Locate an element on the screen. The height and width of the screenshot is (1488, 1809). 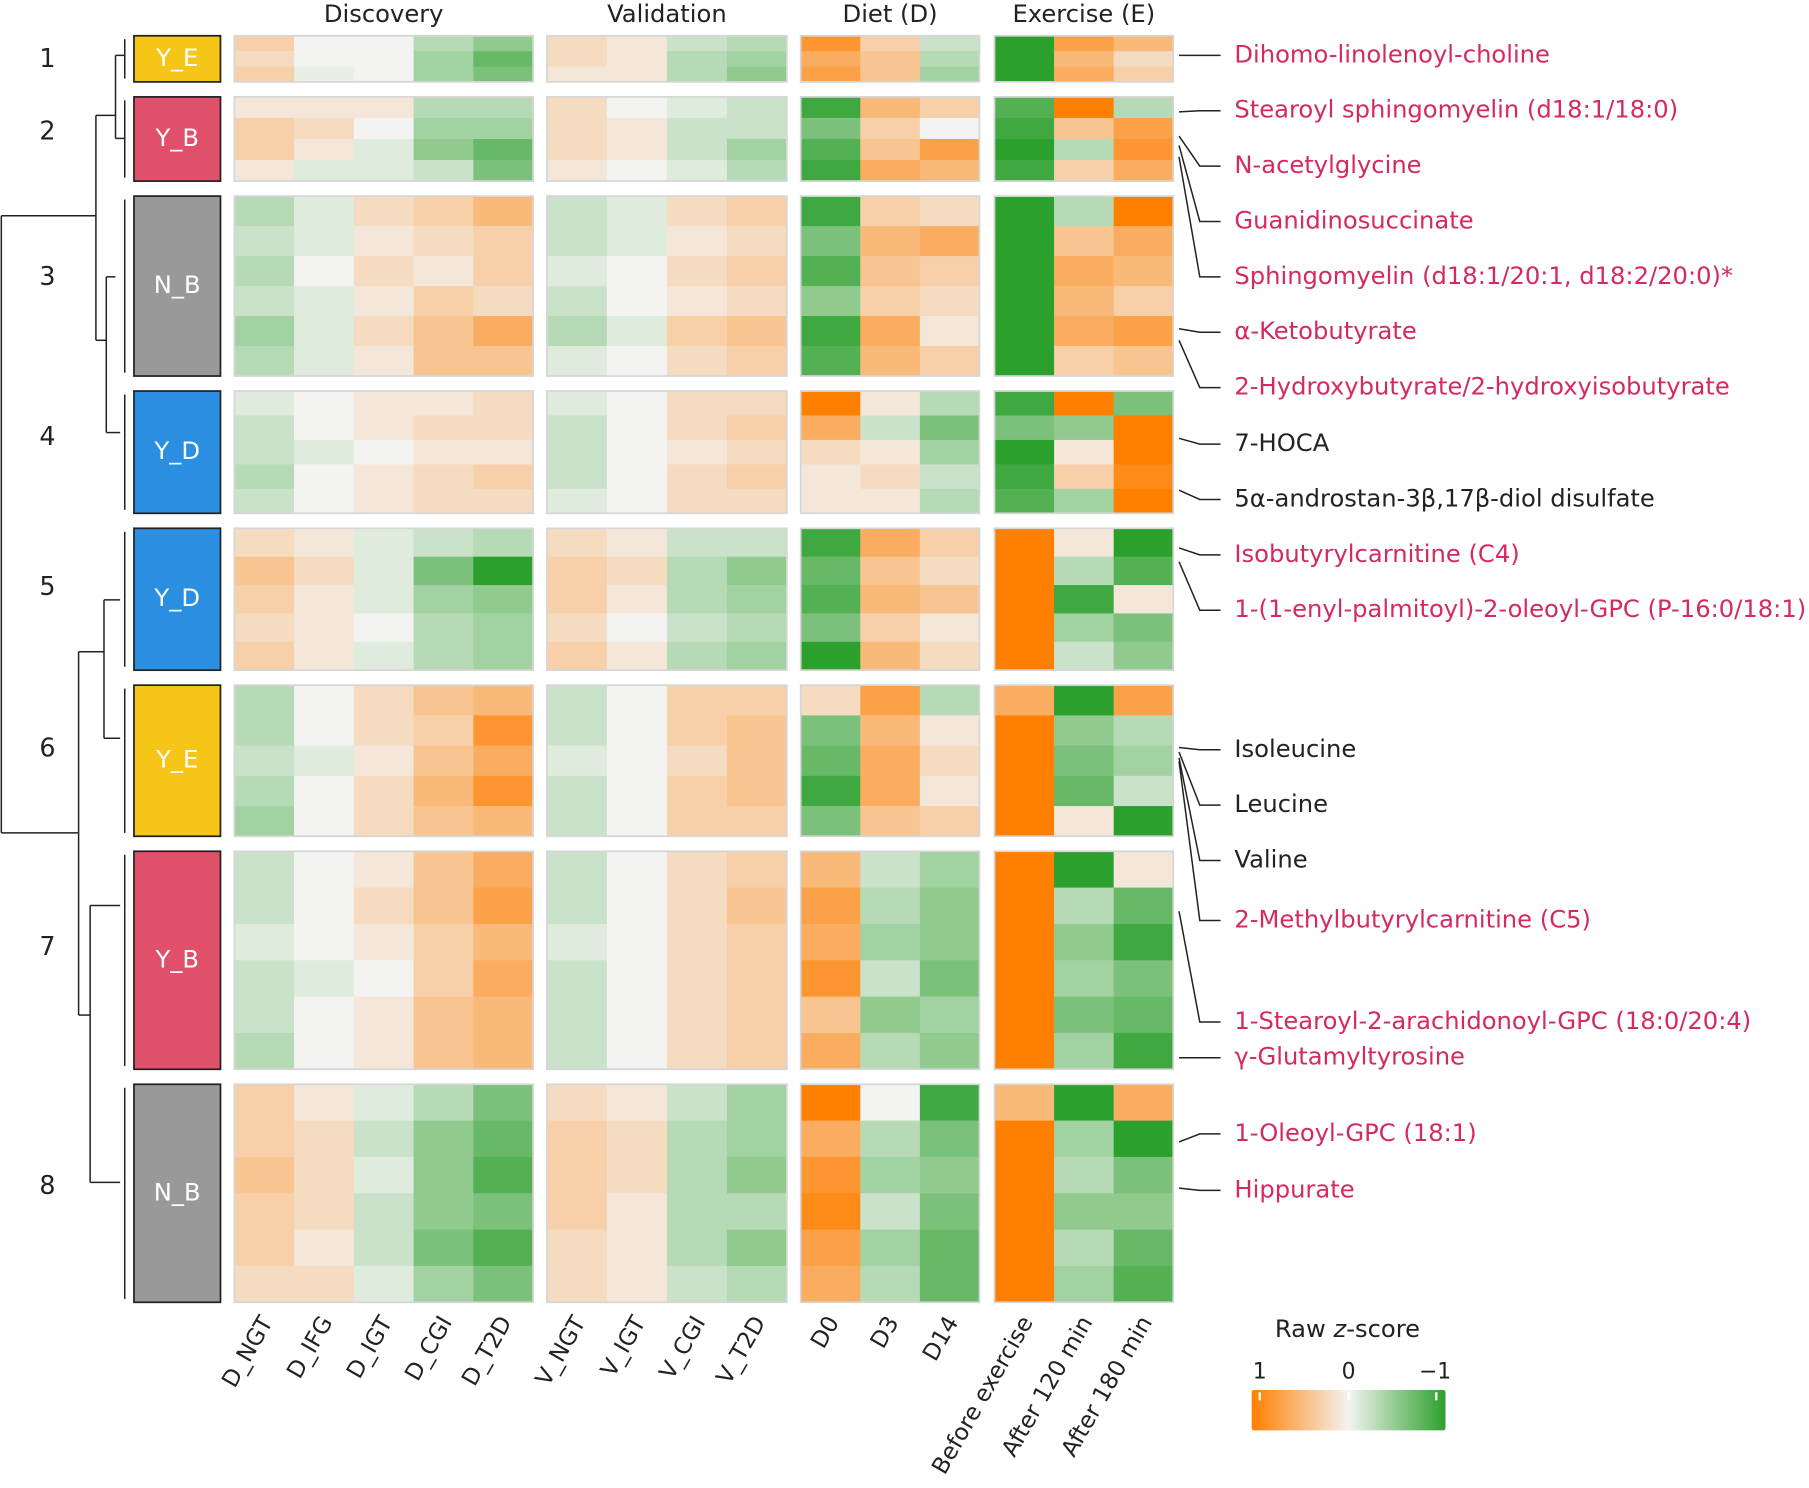
cluster-group-box is located at coordinates (177, 452).